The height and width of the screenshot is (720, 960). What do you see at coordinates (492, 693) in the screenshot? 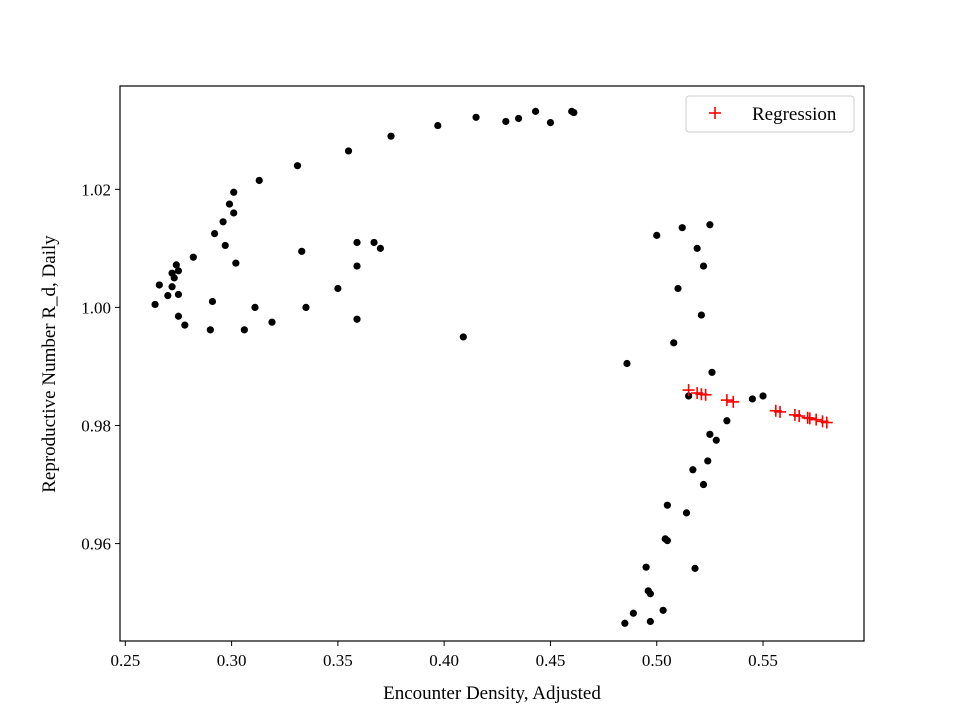
I see `x-axis-label: Encounter Density, Adjusted` at bounding box center [492, 693].